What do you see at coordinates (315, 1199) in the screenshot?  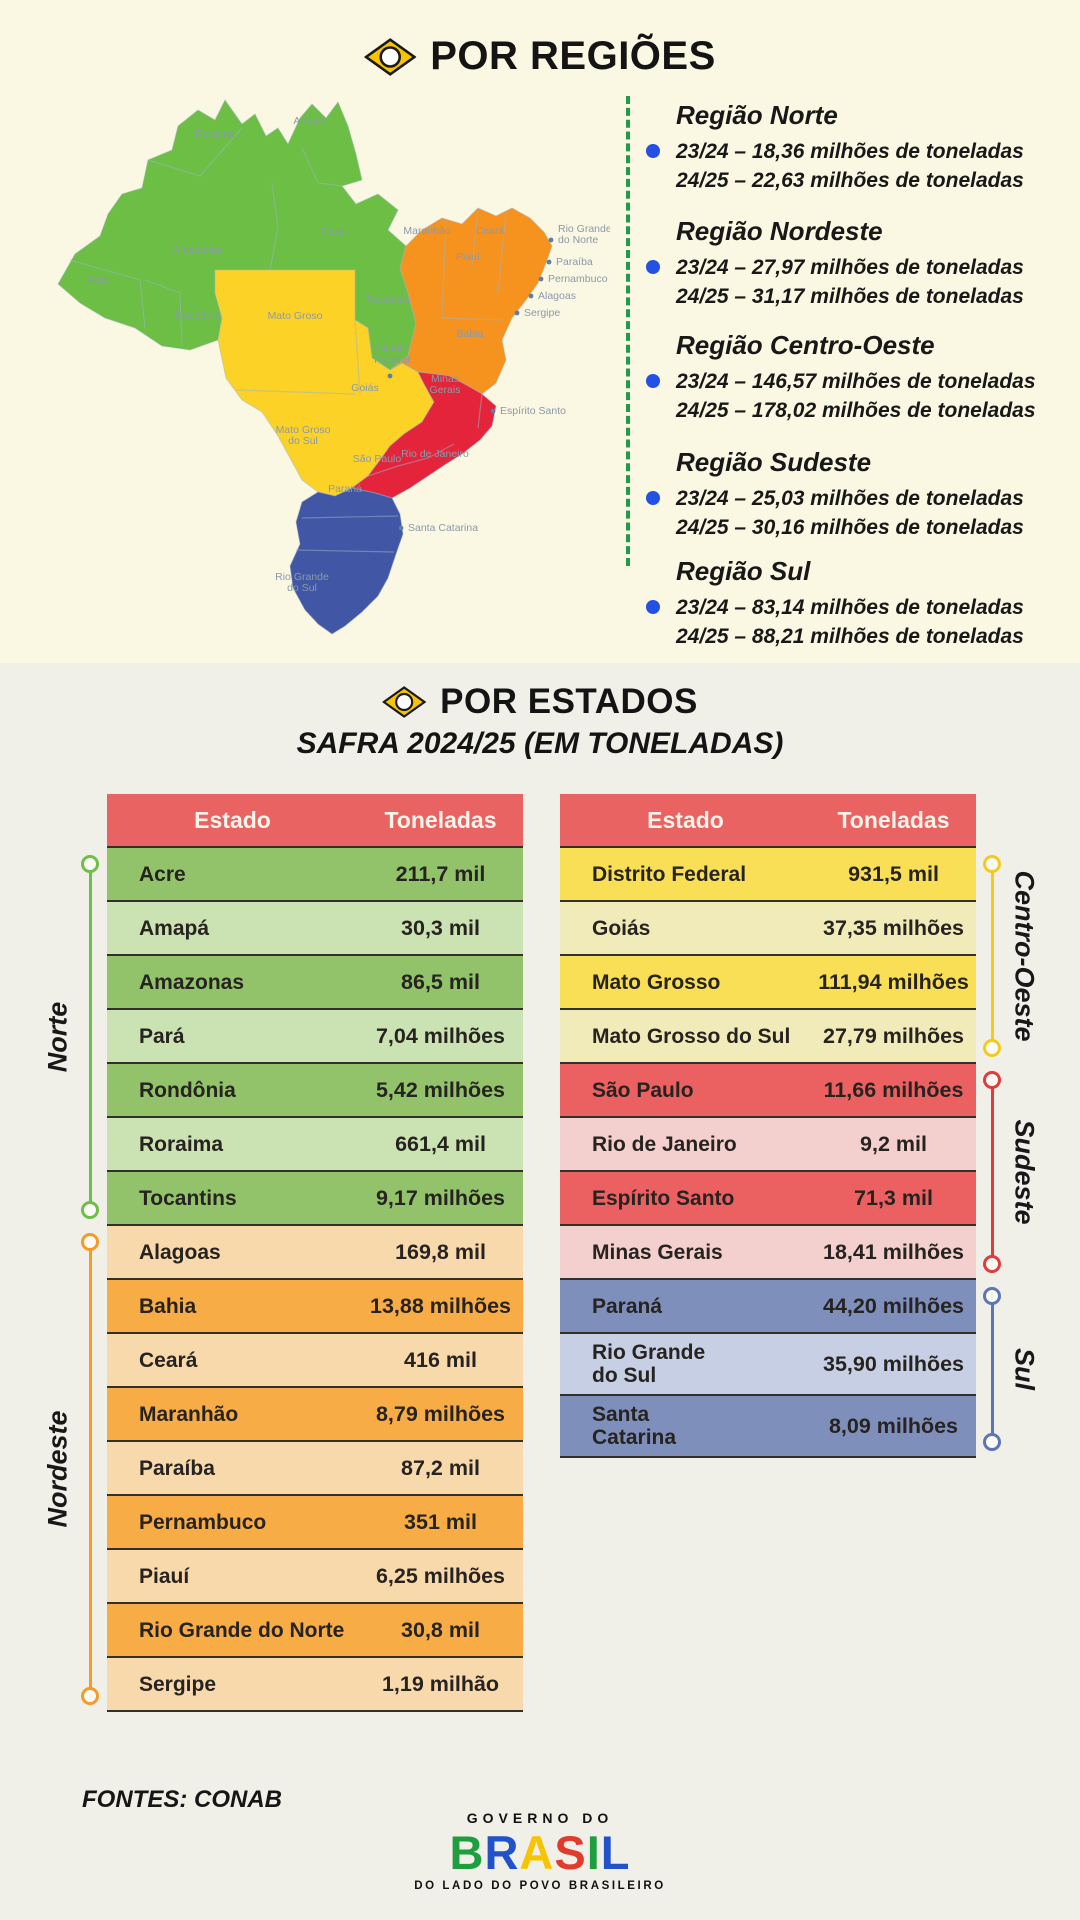 I see `table-row: Tocantins 9,17 milhões` at bounding box center [315, 1199].